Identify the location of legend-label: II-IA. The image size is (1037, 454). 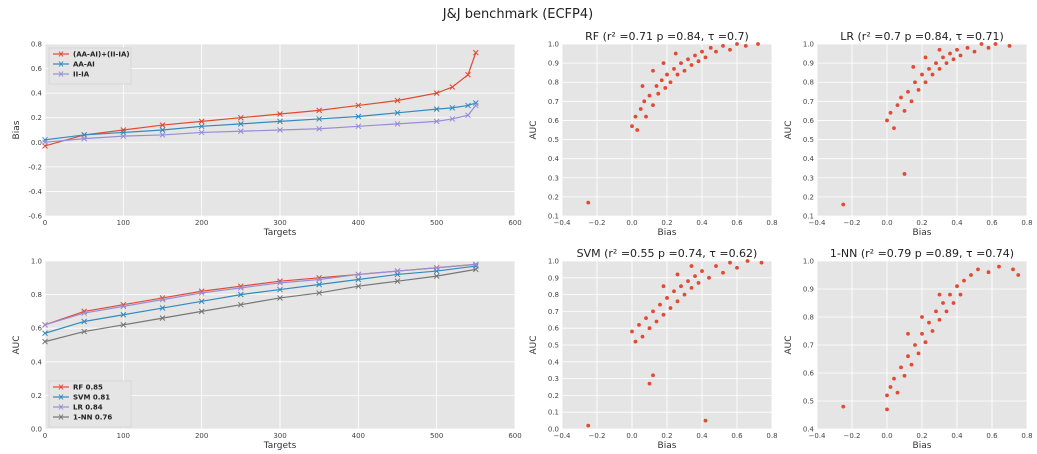
(81, 75).